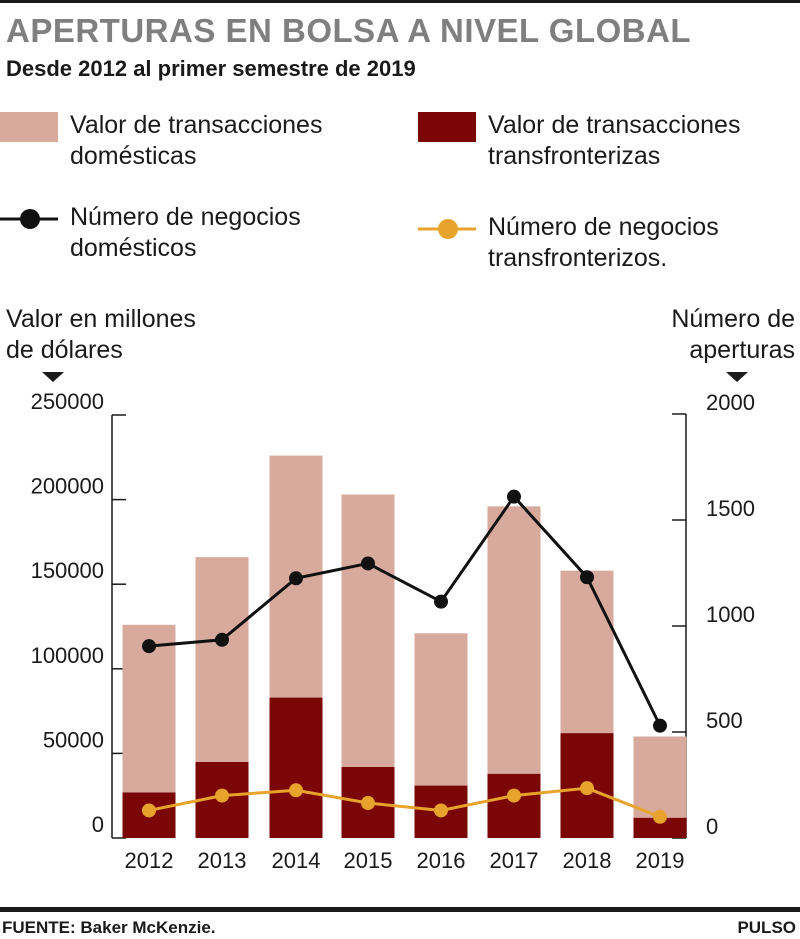  Describe the element at coordinates (587, 860) in the screenshot. I see `x-tick-label-2018: 2018` at that location.